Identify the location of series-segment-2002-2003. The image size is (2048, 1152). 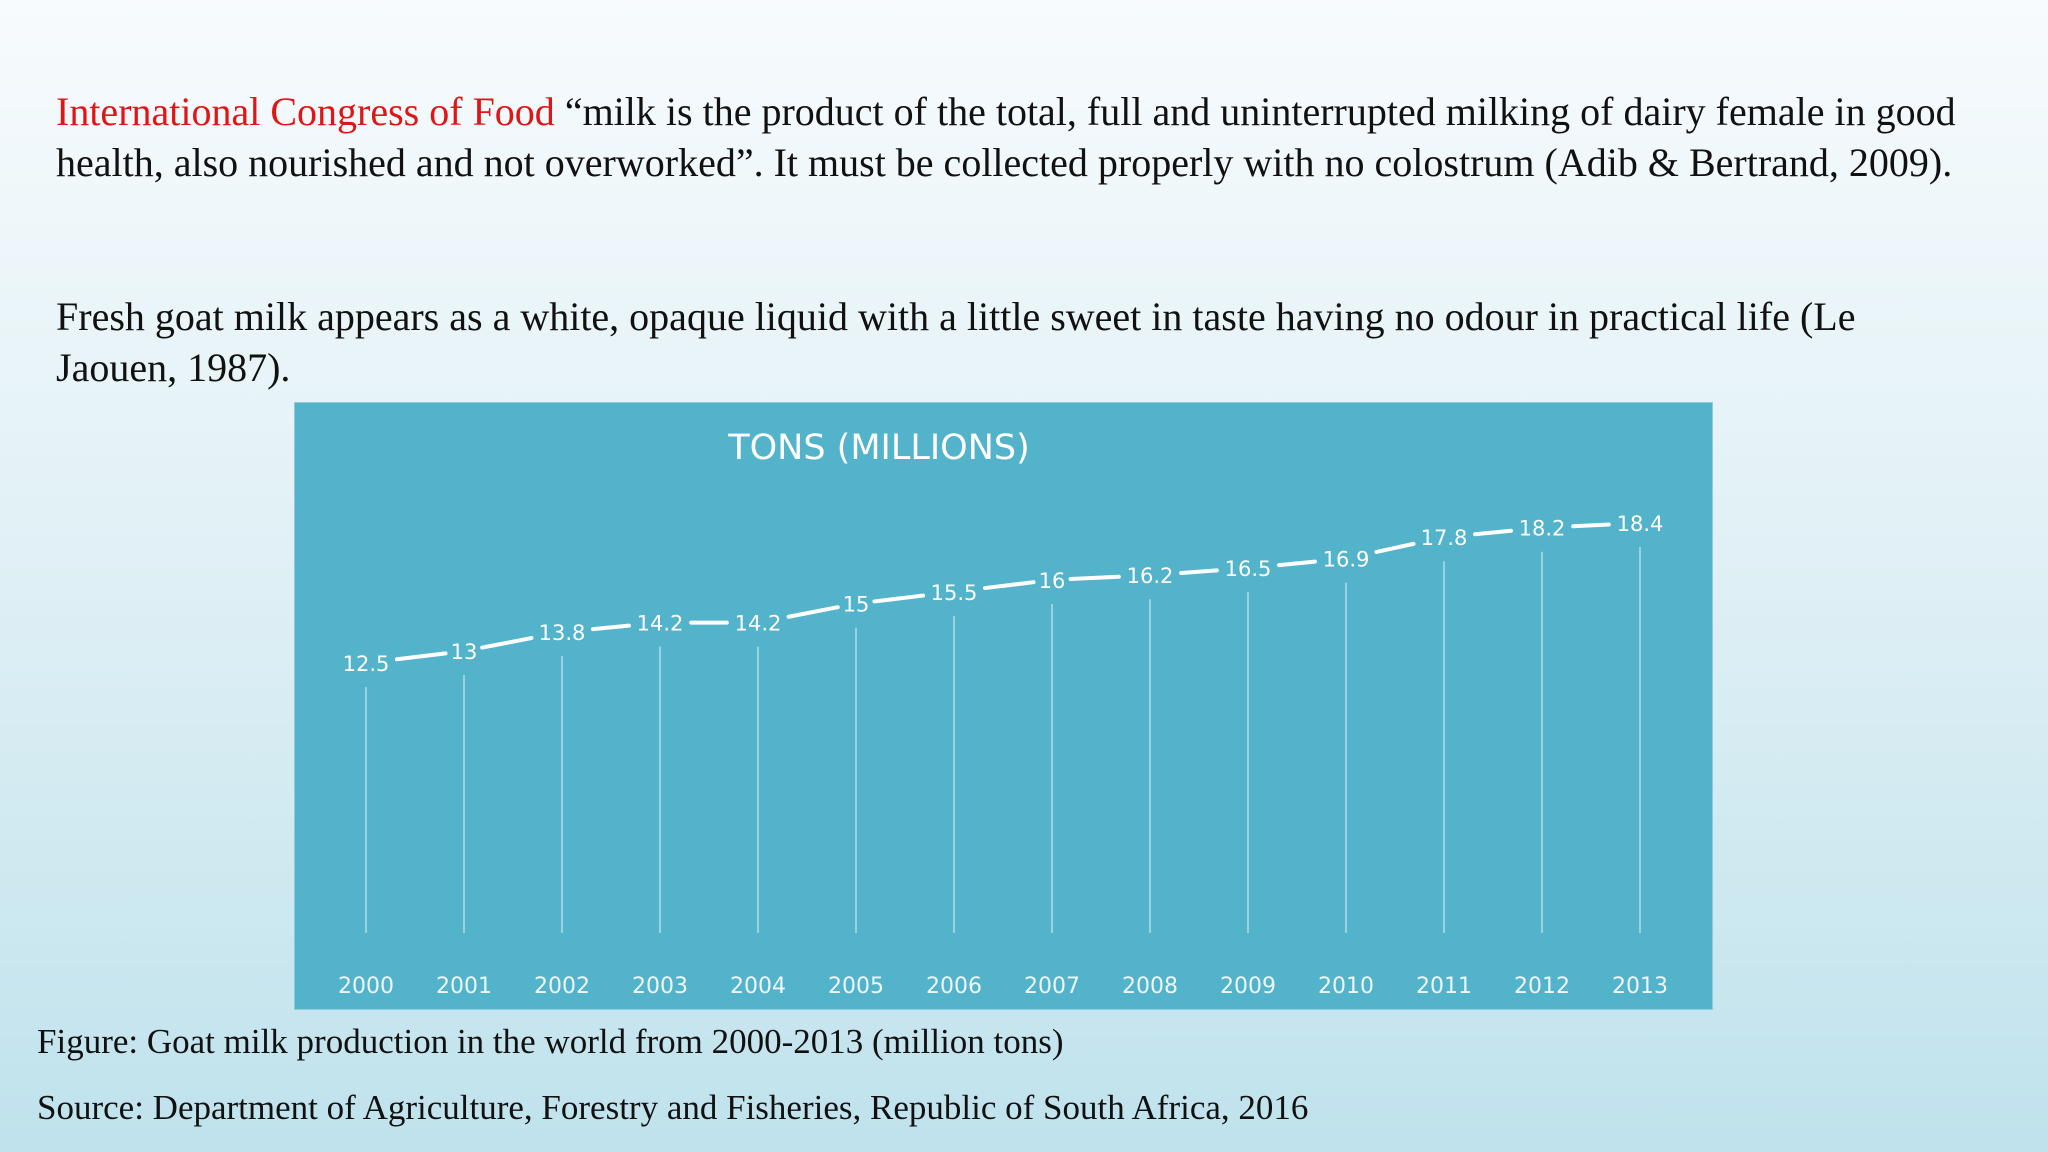
(611, 627).